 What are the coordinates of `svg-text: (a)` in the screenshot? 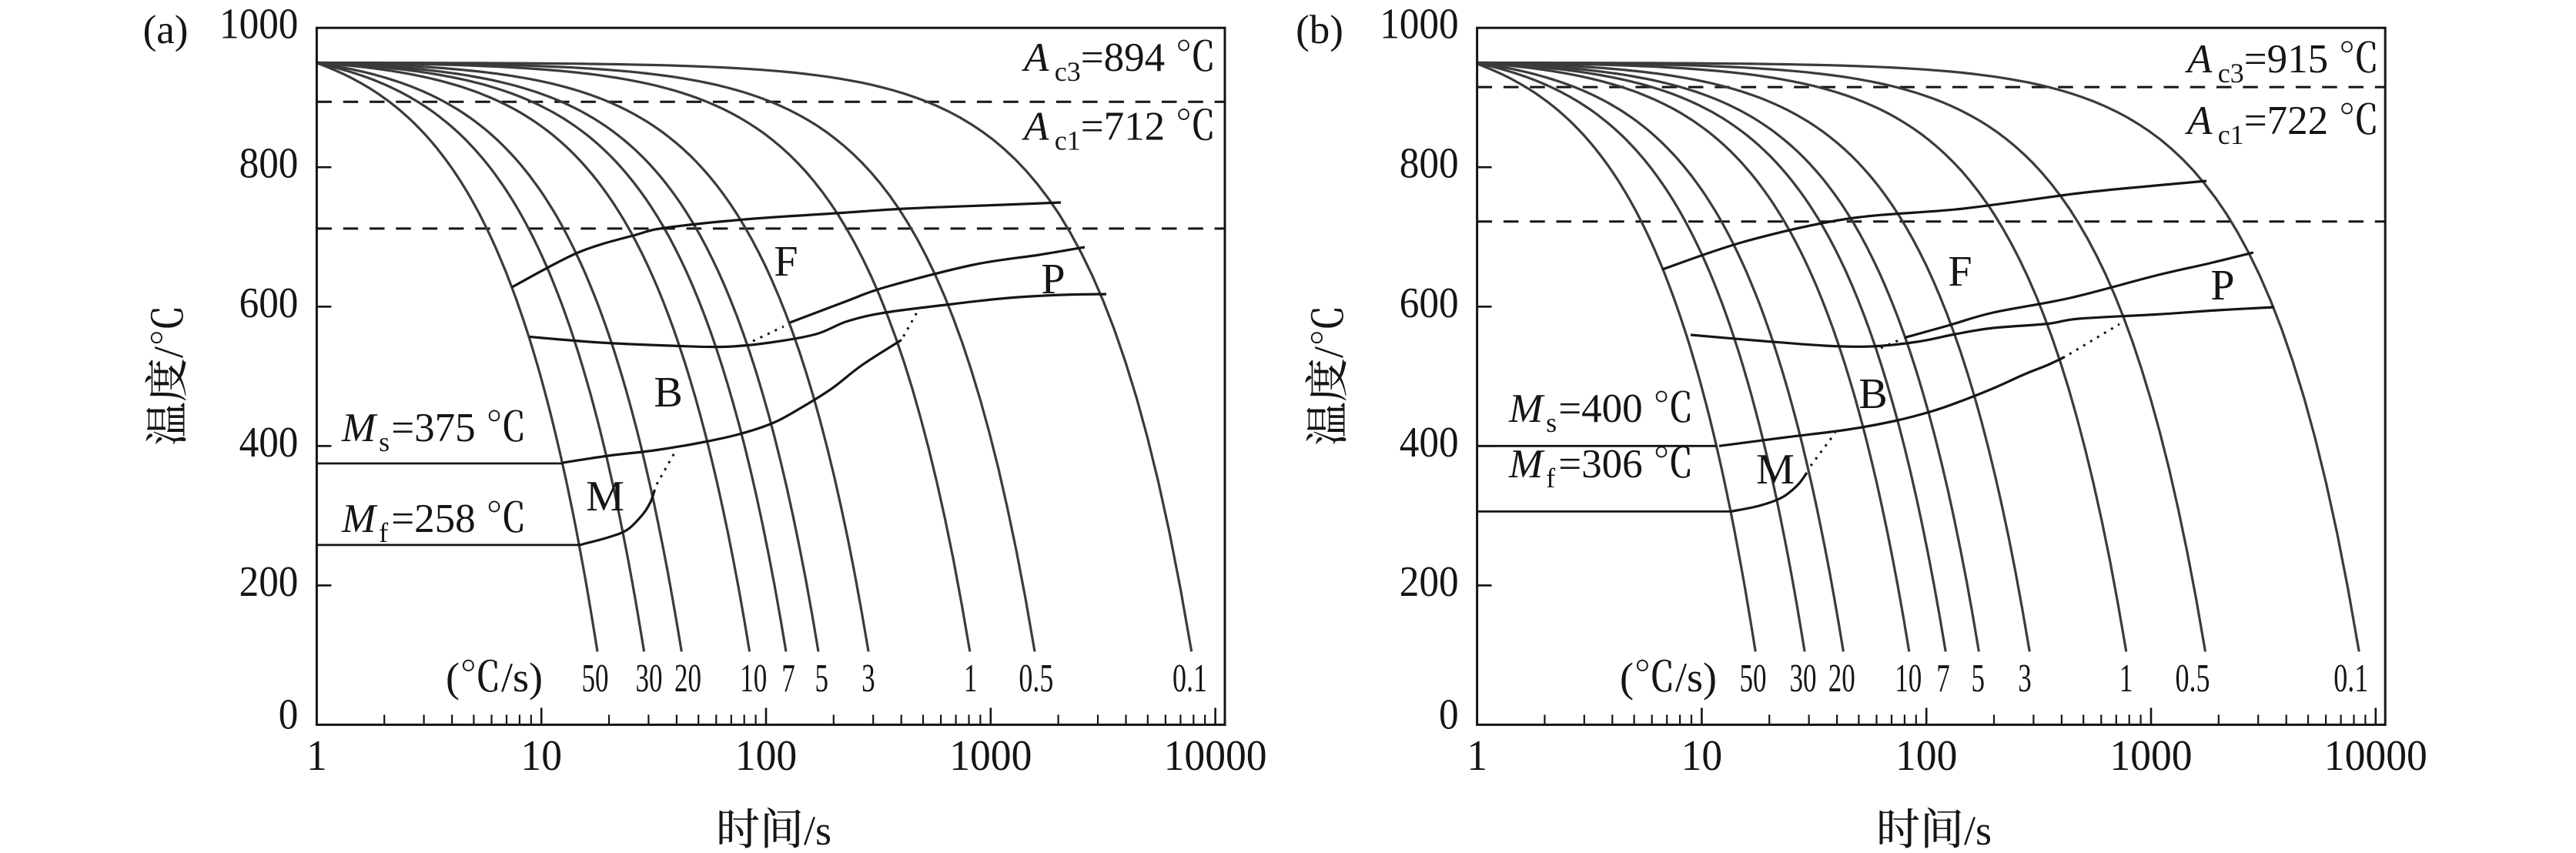 It's located at (166, 30).